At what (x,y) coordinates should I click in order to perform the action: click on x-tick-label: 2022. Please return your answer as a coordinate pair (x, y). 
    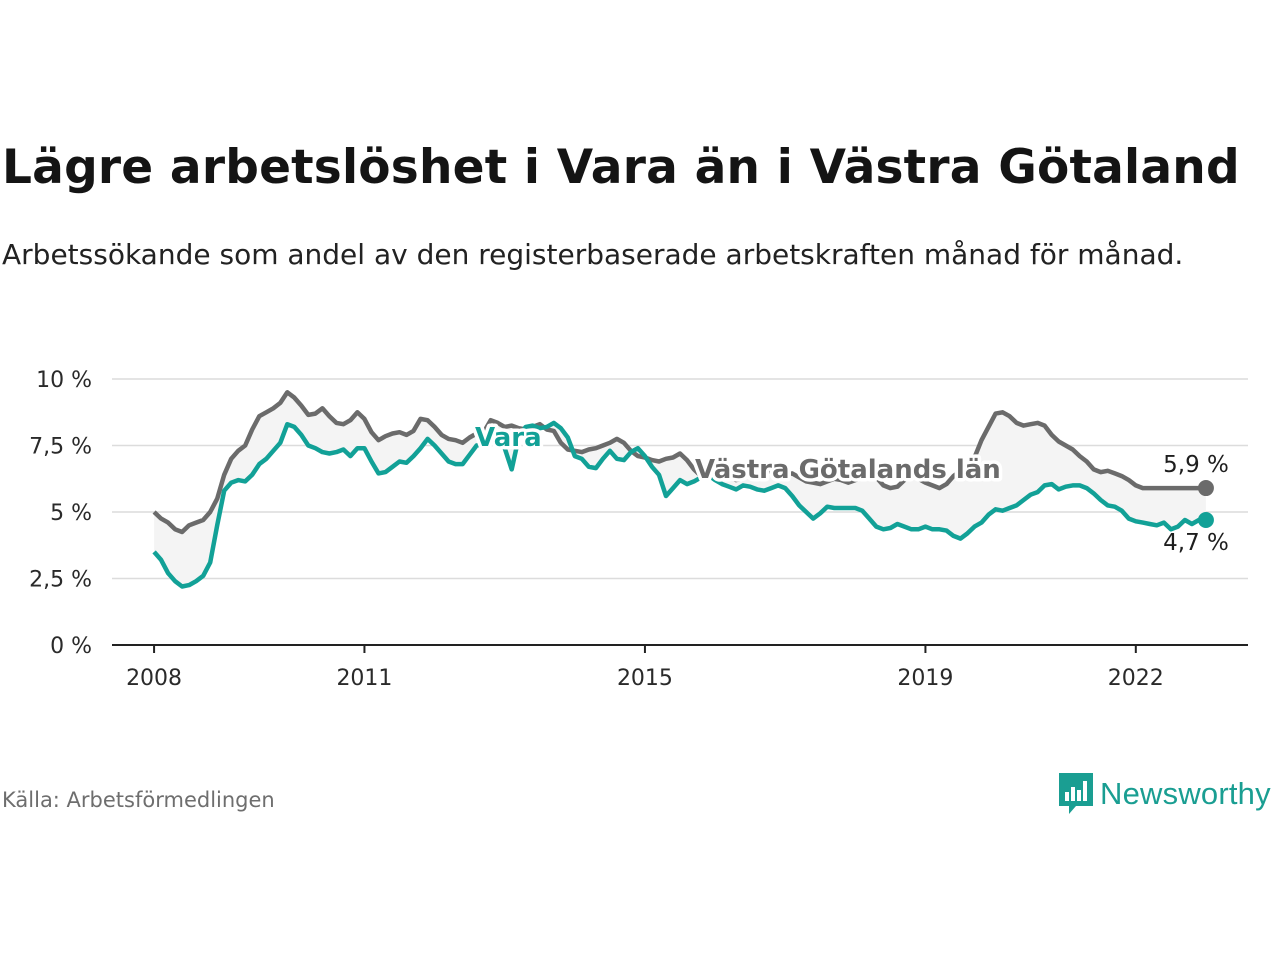
    Looking at the image, I should click on (1136, 678).